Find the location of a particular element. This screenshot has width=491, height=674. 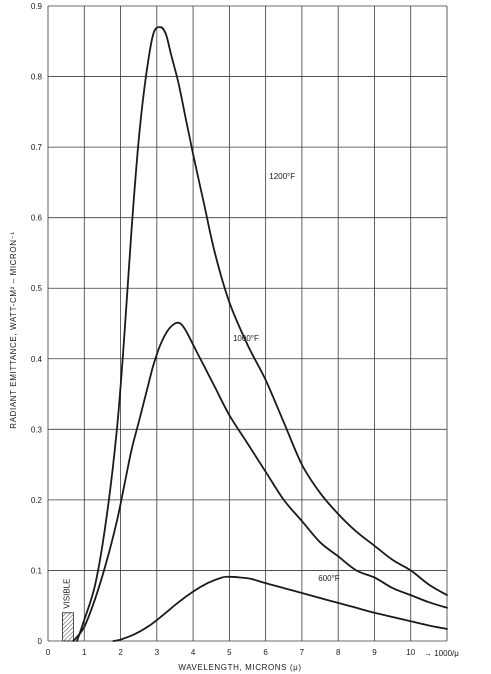

x-axis-title: WAVELENGTH, MICRONS (μ) is located at coordinates (239, 667).